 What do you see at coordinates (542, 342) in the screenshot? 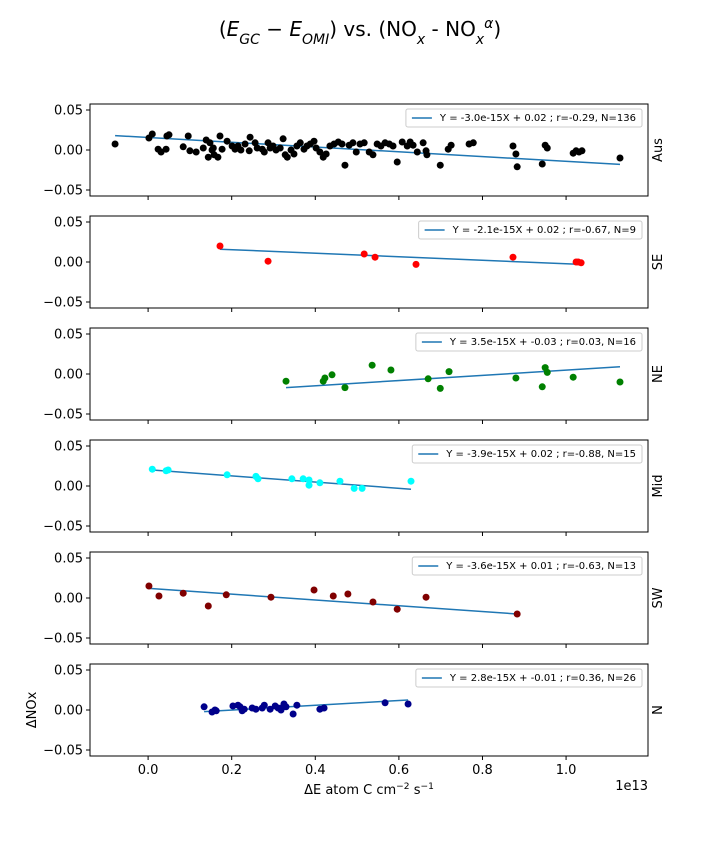
I see `legend-label: Y = 3.5e-15X + -0.03 ; r=0.03, N=16` at bounding box center [542, 342].